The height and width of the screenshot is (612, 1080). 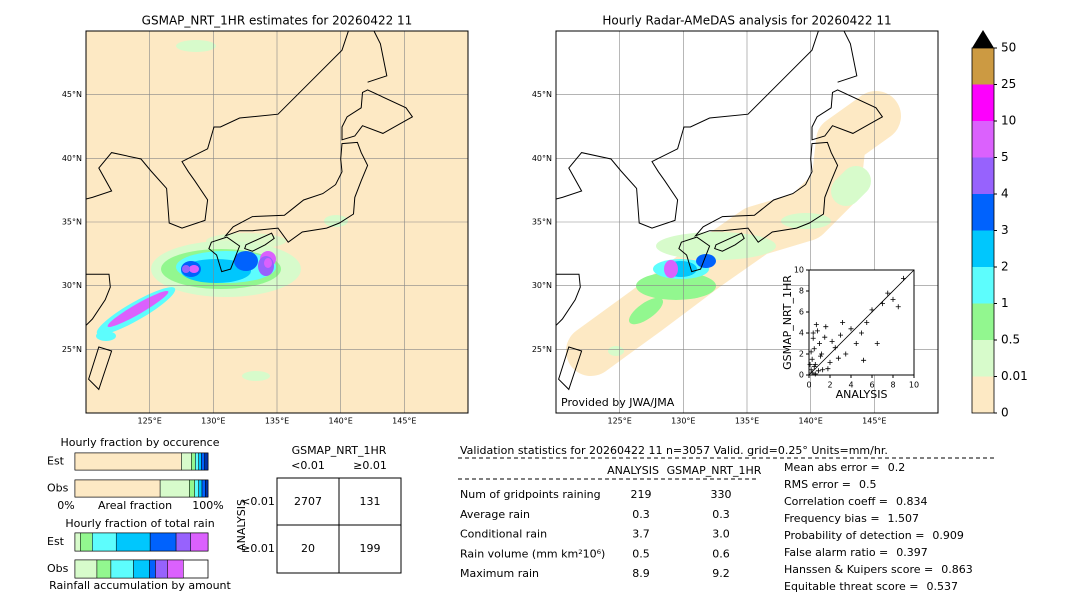 What do you see at coordinates (213, 421) in the screenshot?
I see `lon-label: 130°E` at bounding box center [213, 421].